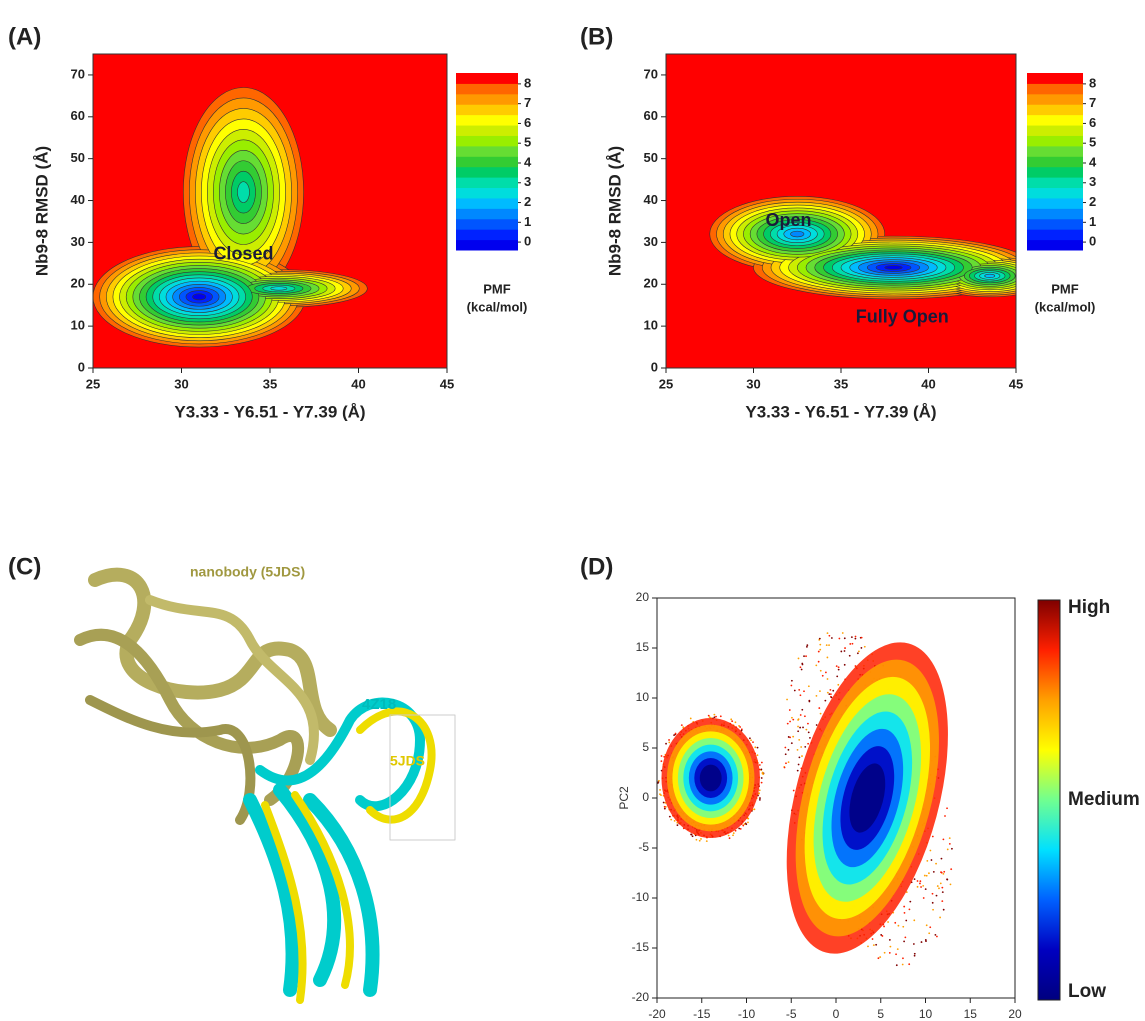  I want to click on panel-label: (D), so click(596, 566).